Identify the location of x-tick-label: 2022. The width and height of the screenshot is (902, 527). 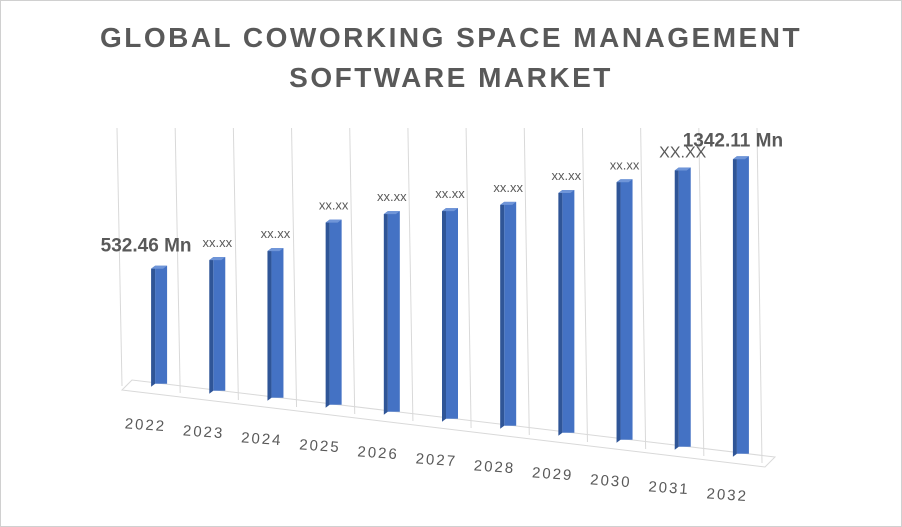
(145, 425).